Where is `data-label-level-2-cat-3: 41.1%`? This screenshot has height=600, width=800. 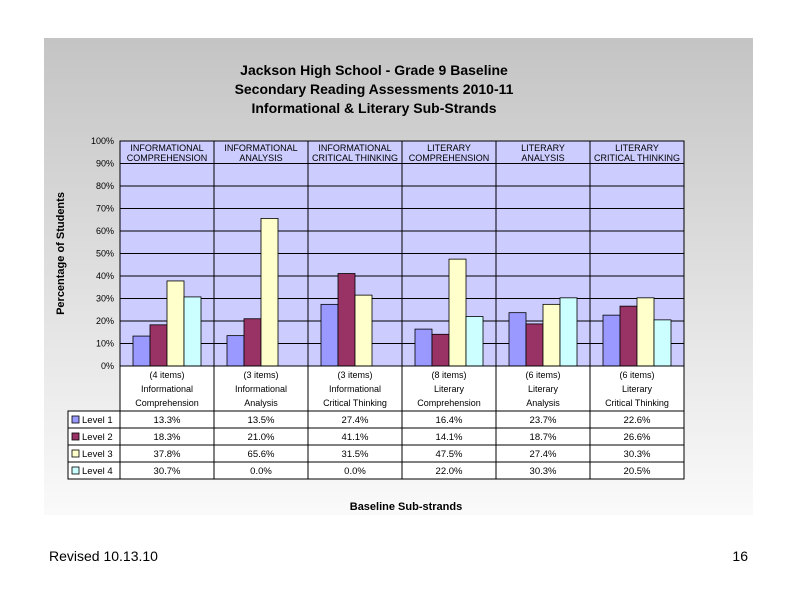 data-label-level-2-cat-3: 41.1% is located at coordinates (355, 437).